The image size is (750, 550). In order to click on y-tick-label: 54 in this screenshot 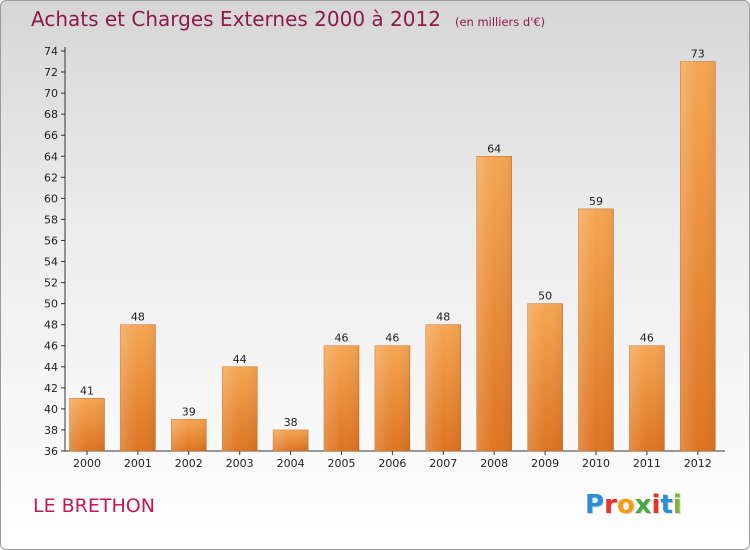, I will do `click(51, 262)`.